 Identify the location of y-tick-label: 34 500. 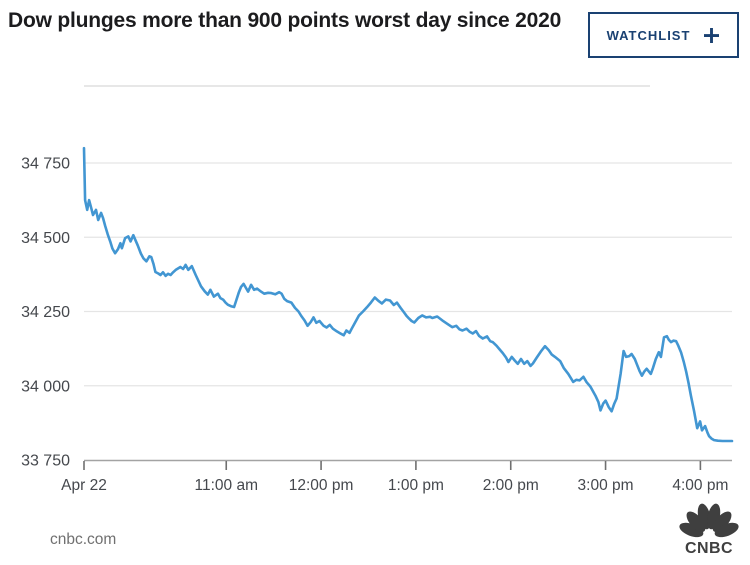
(45, 238).